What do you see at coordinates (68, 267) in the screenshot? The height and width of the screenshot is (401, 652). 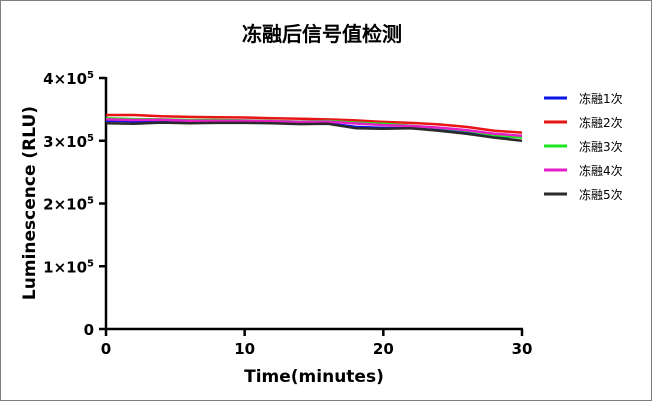 I see `y-tick-label: 1×105` at bounding box center [68, 267].